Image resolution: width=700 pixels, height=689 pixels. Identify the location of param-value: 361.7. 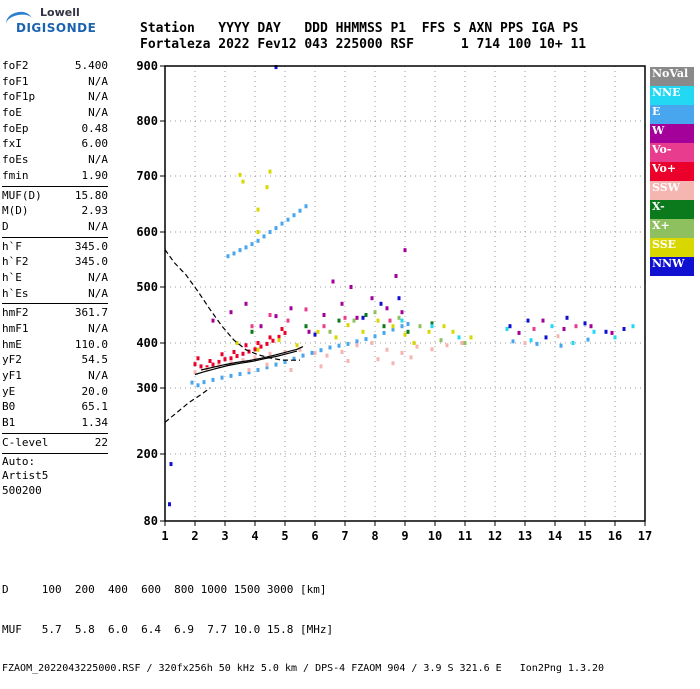
(91, 313).